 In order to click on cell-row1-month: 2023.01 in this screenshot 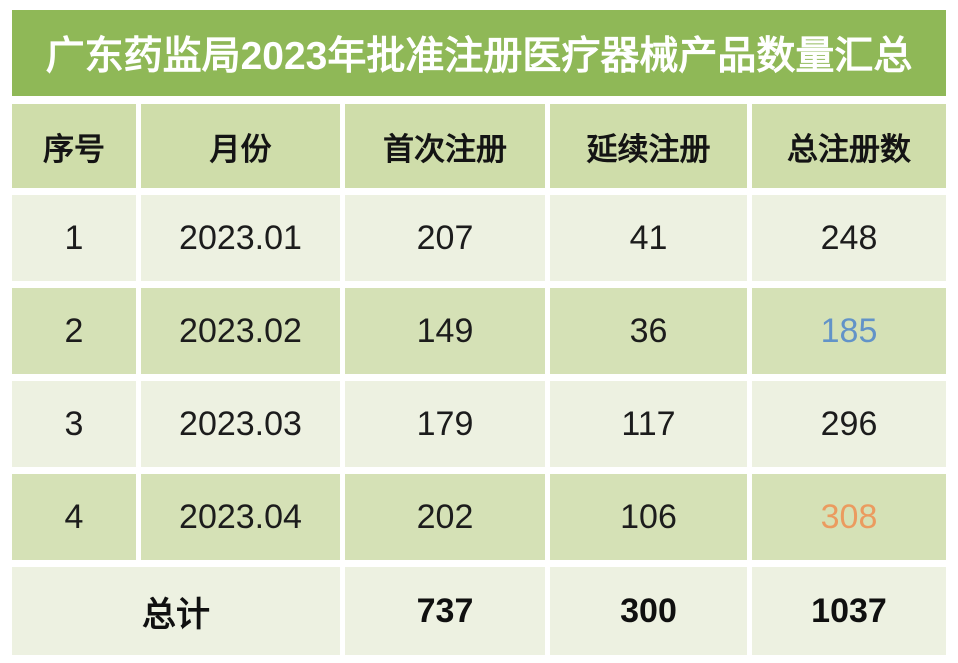, I will do `click(240, 238)`.